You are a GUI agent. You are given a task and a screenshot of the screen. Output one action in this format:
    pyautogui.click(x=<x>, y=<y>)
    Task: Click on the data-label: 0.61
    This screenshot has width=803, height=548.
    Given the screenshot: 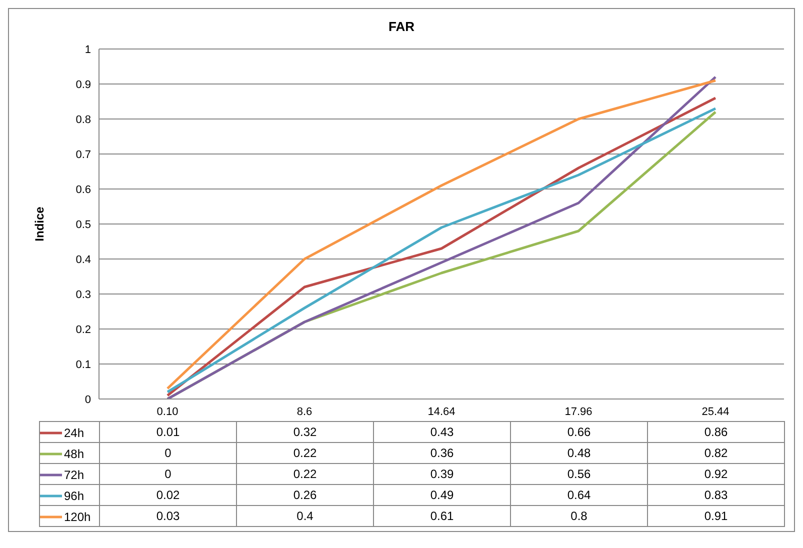 What is the action you would take?
    pyautogui.click(x=442, y=516)
    